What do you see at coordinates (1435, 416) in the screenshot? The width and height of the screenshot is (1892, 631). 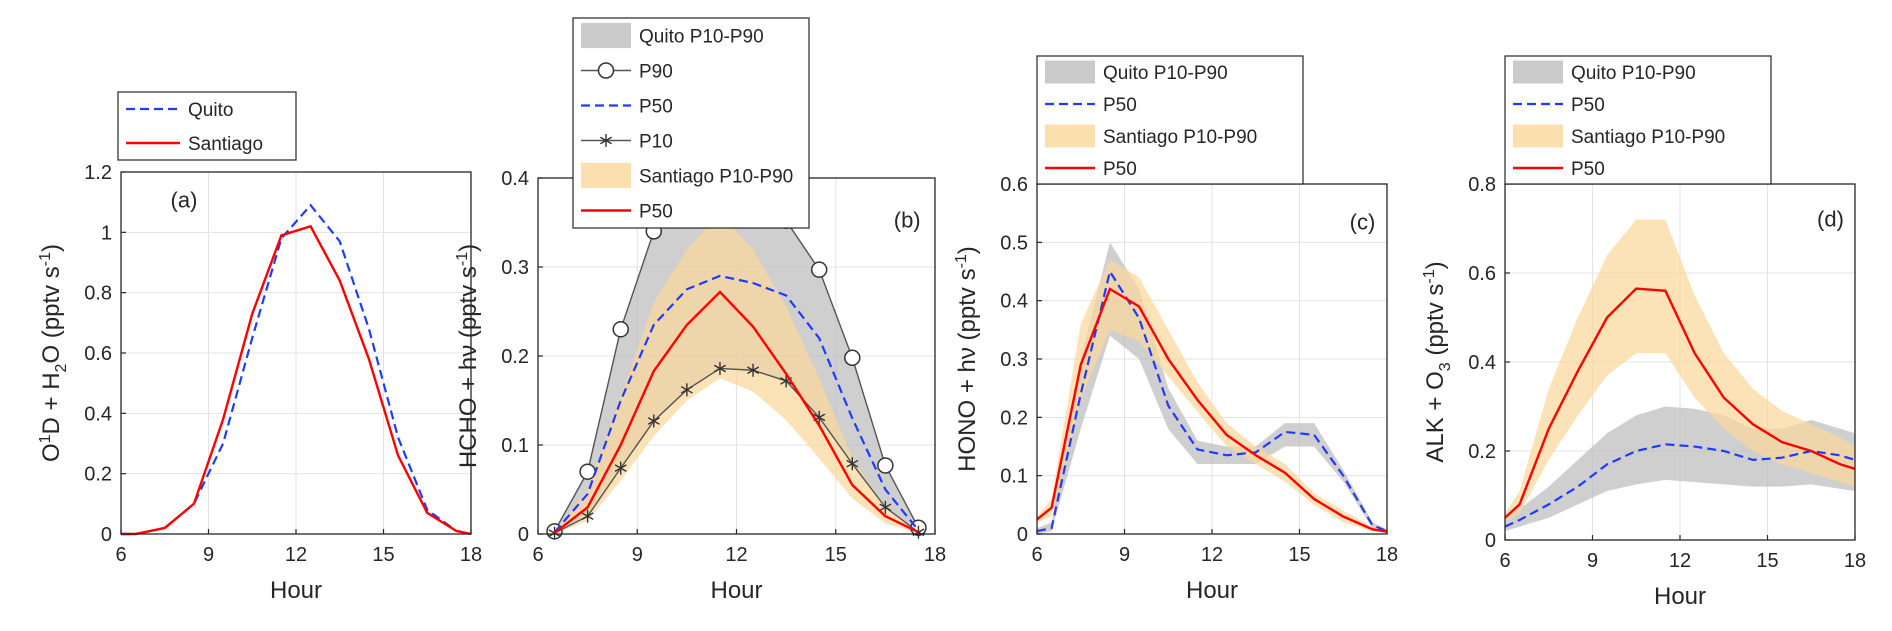 I see `y-axis-label-part: ALK + O` at bounding box center [1435, 416].